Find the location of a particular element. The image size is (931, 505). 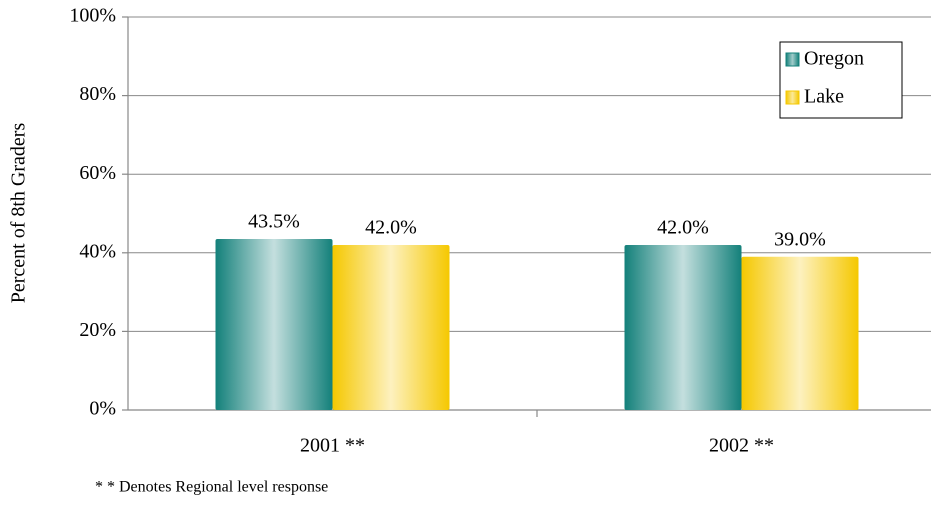

legend-label: Lake is located at coordinates (824, 97).